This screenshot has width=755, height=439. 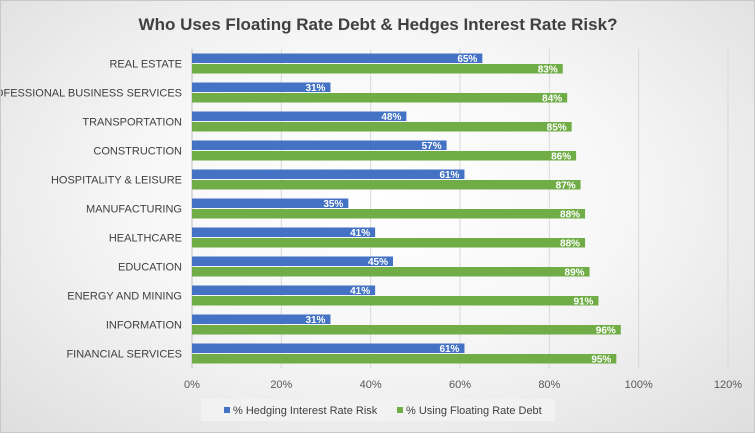 What do you see at coordinates (467, 59) in the screenshot?
I see `data-label: 65%` at bounding box center [467, 59].